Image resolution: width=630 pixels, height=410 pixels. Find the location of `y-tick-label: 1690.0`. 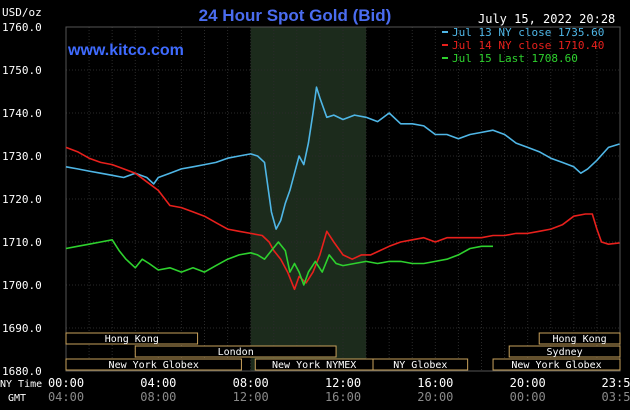

y-tick-label: 1690.0 is located at coordinates (22, 328).